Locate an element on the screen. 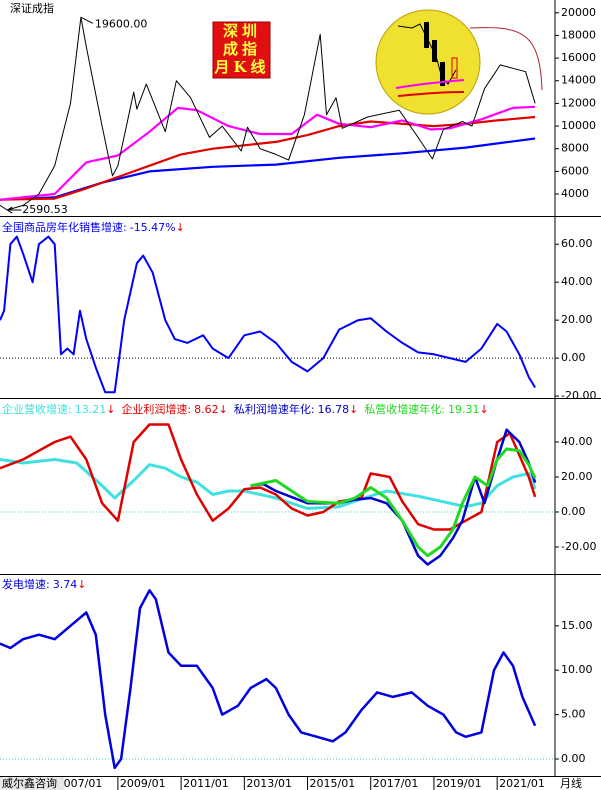 The height and width of the screenshot is (790, 601). x-tick-label: 2015/01 is located at coordinates (333, 783).